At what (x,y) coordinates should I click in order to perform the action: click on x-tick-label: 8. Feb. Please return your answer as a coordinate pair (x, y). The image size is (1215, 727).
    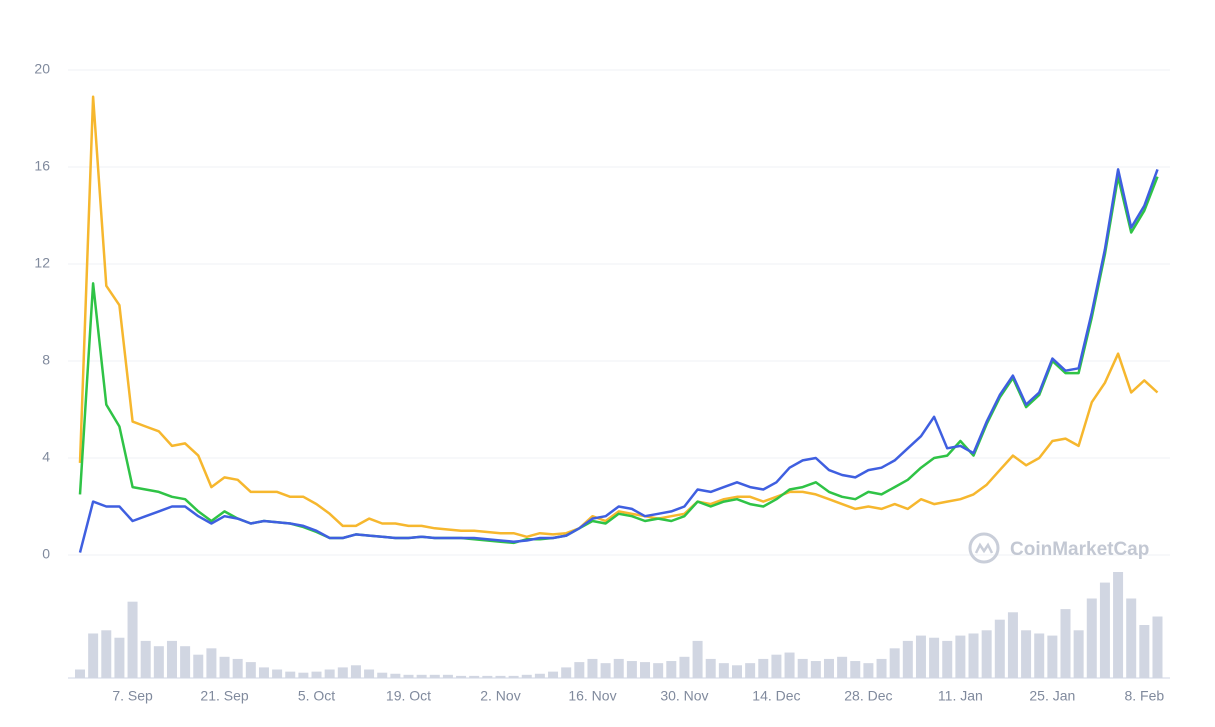
    Looking at the image, I should click on (1144, 696).